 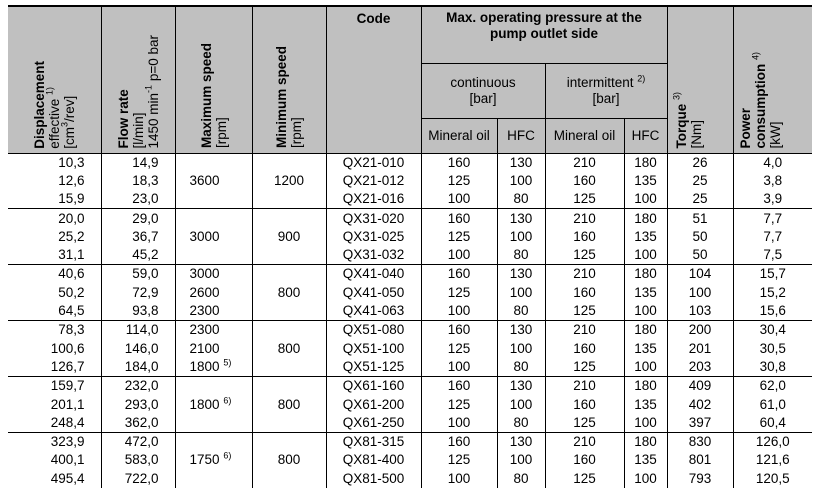 What do you see at coordinates (373, 386) in the screenshot?
I see `code-cell: QX61-160` at bounding box center [373, 386].